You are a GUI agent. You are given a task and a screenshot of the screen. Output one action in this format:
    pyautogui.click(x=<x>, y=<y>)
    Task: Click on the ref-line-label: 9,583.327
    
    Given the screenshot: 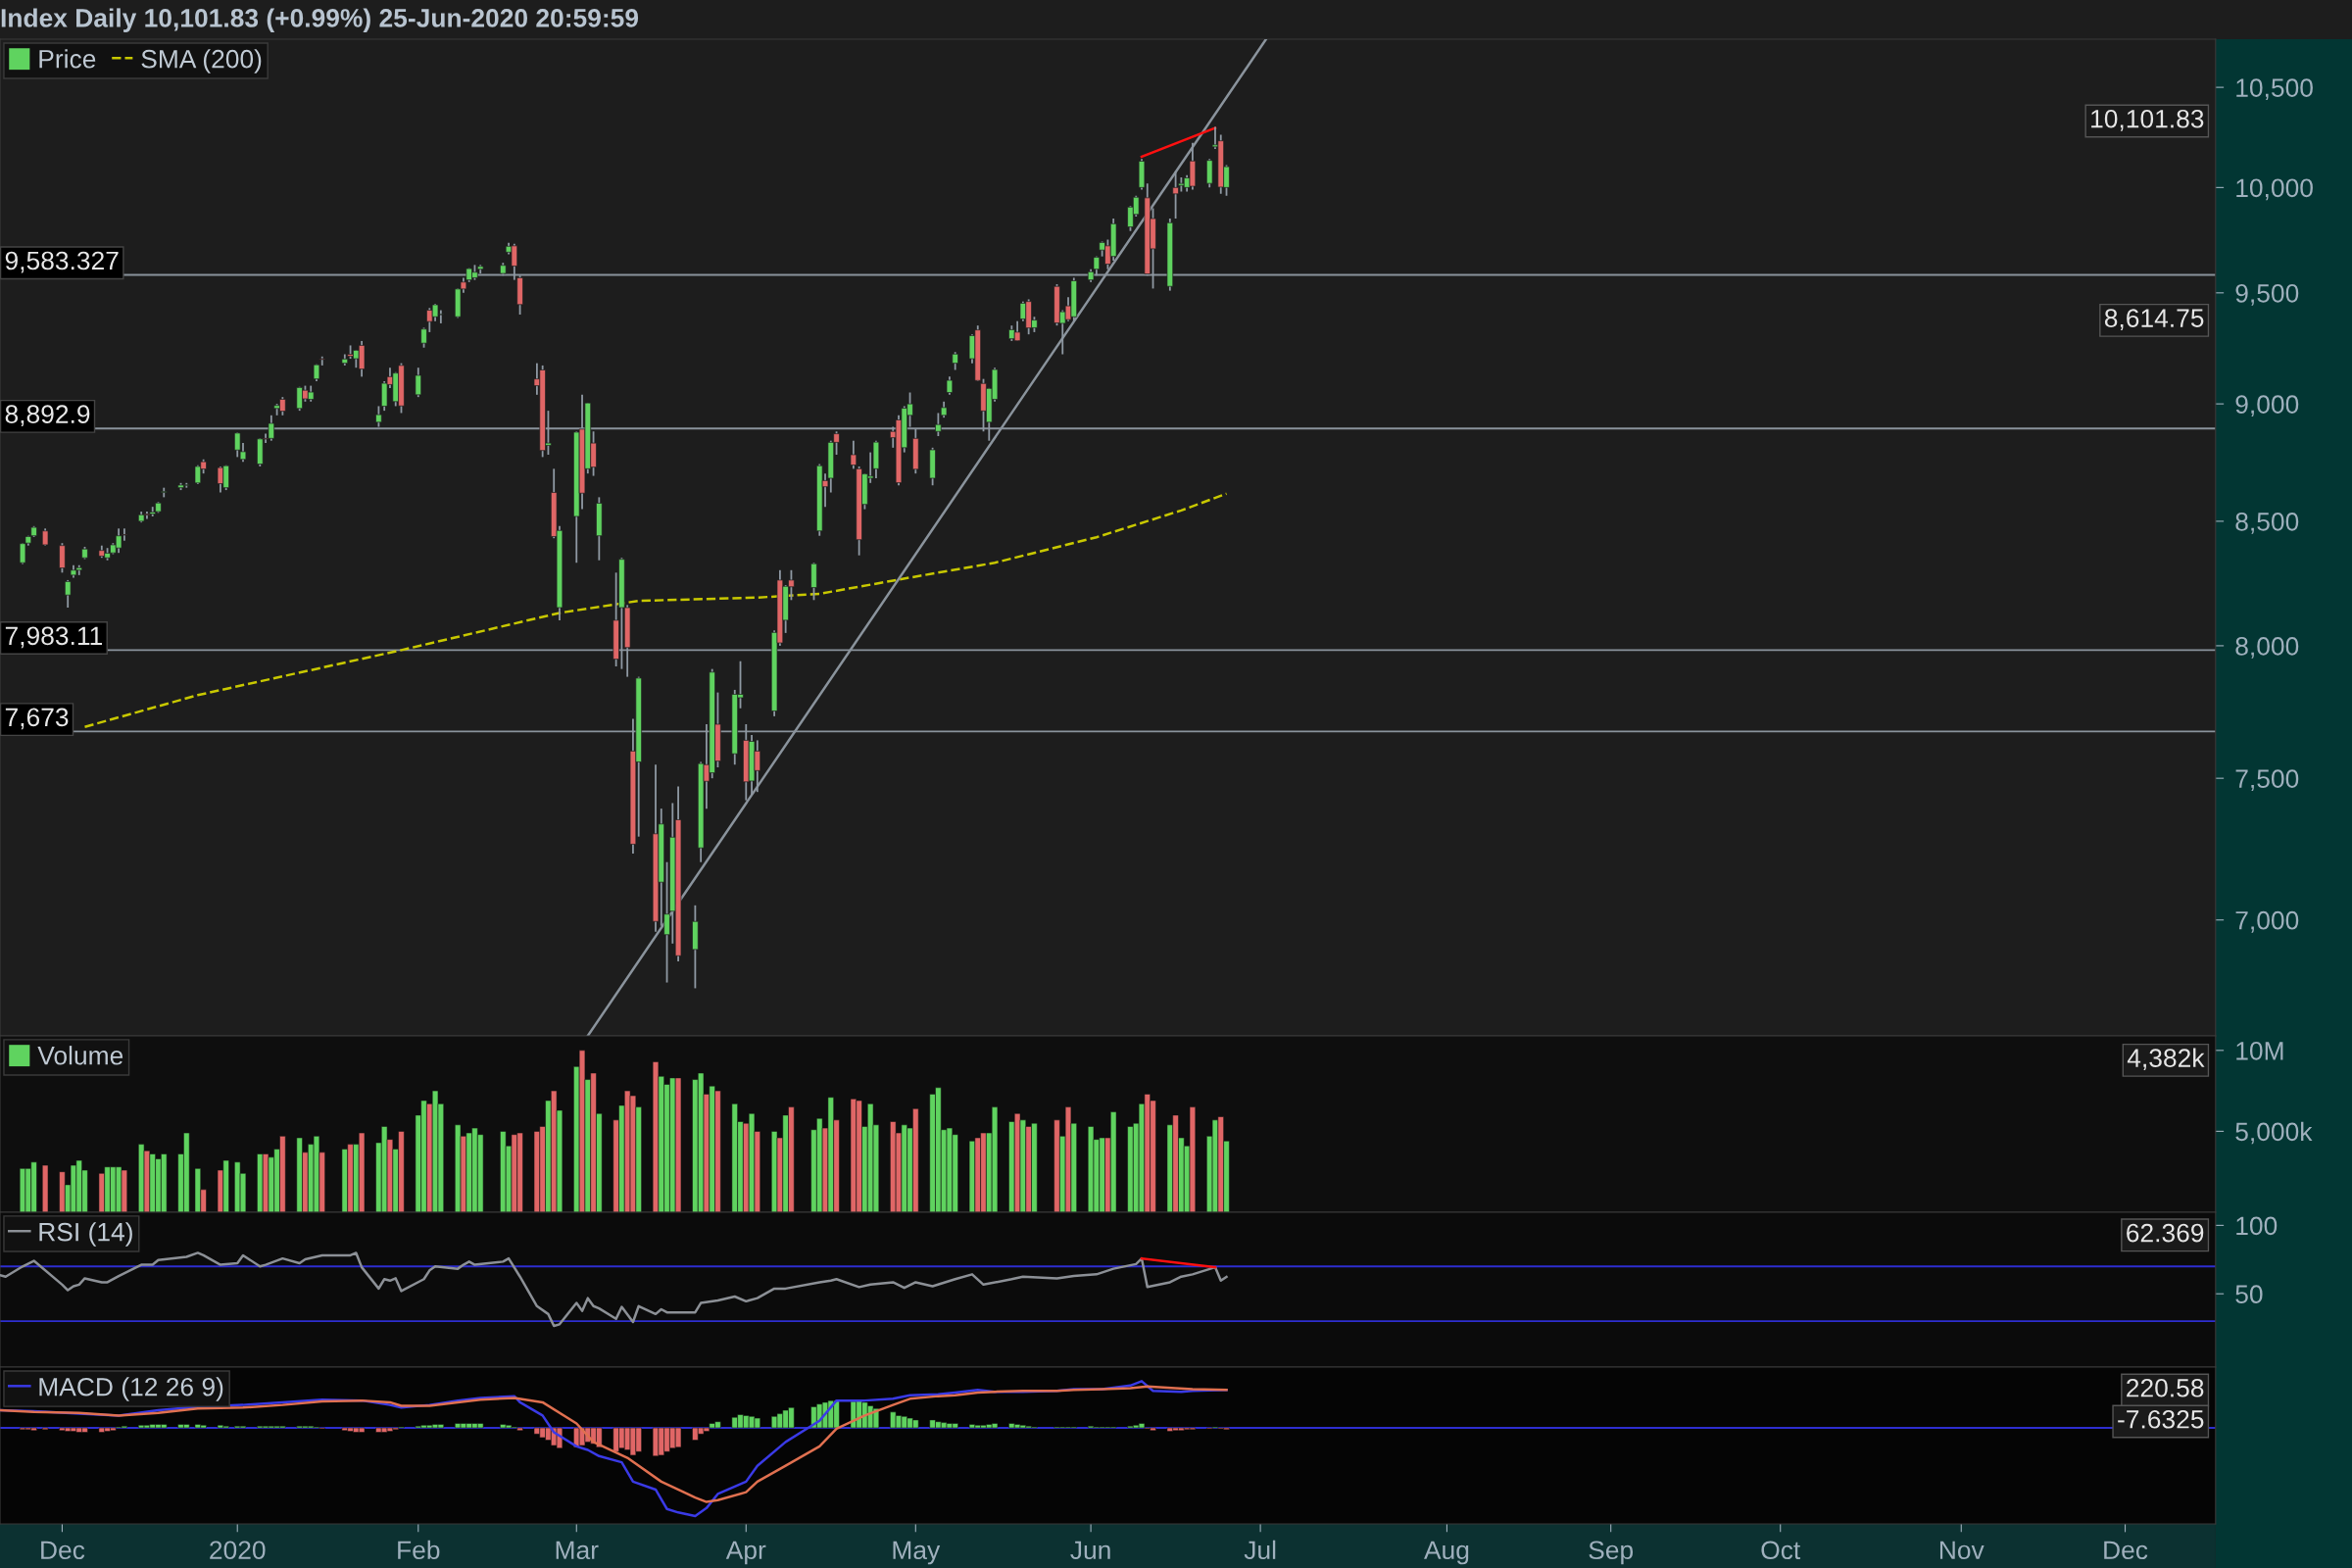 What is the action you would take?
    pyautogui.click(x=62, y=262)
    